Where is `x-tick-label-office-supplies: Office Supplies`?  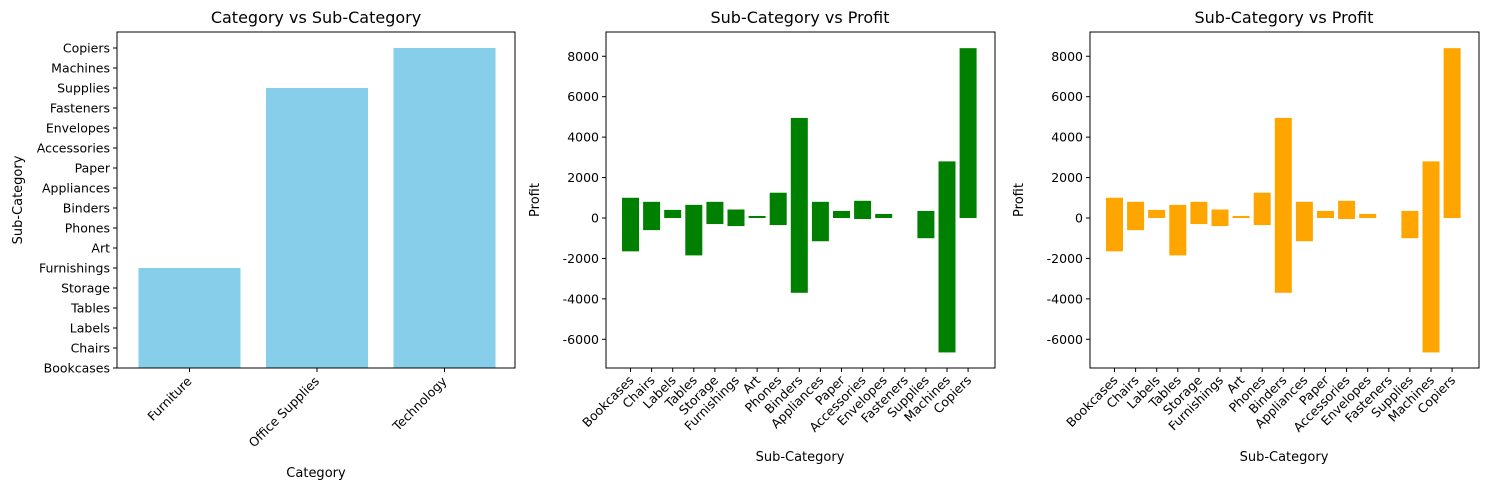
x-tick-label-office-supplies: Office Supplies is located at coordinates (284, 412).